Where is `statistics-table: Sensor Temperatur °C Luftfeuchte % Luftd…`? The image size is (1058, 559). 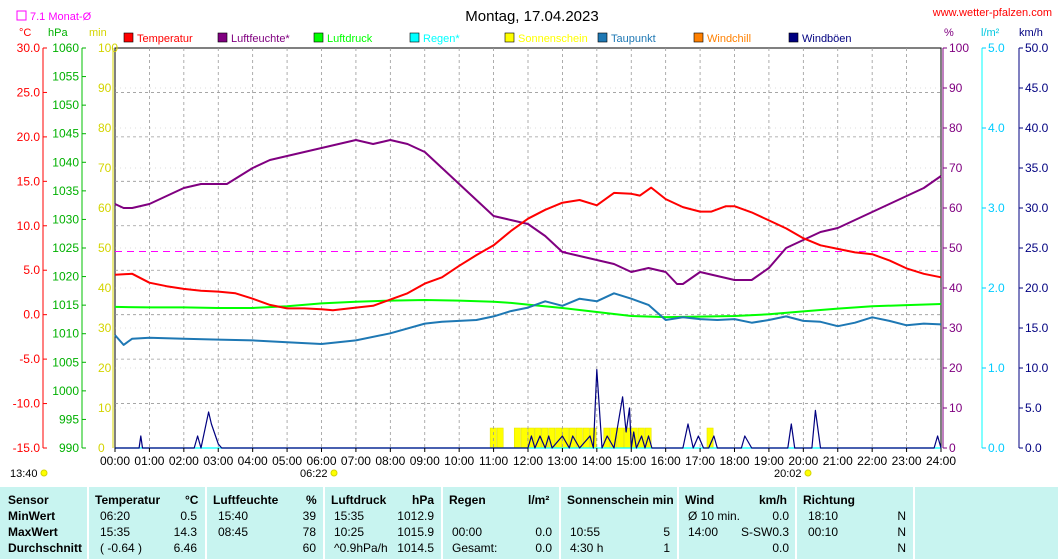 statistics-table: Sensor Temperatur °C Luftfeuchte % Luftd… is located at coordinates (529, 523).